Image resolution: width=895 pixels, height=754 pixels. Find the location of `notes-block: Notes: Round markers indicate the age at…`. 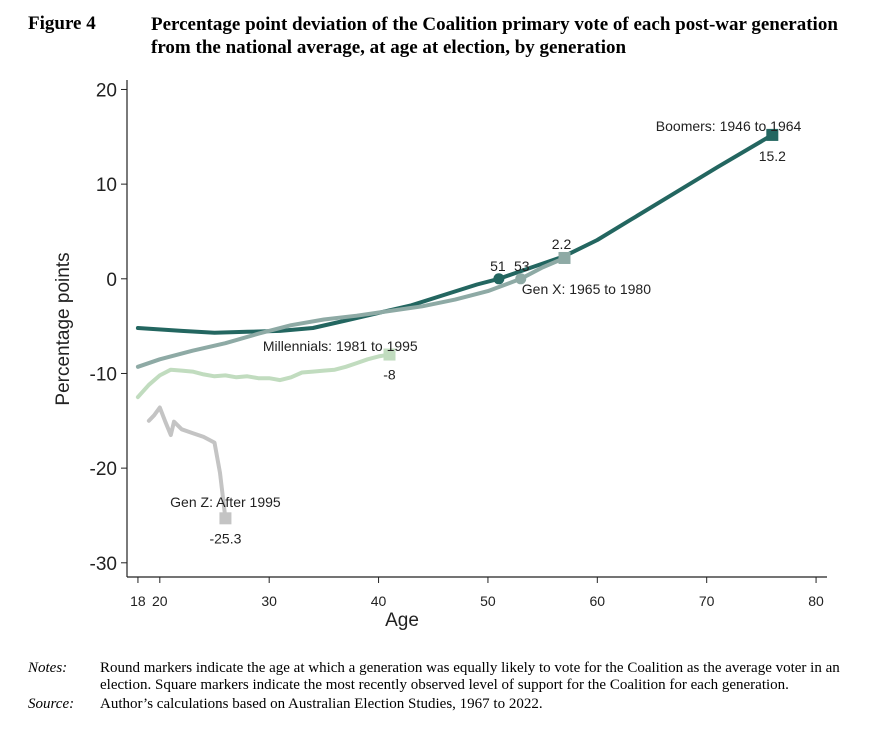

notes-block: Notes: Round markers indicate the age at… is located at coordinates (443, 687).